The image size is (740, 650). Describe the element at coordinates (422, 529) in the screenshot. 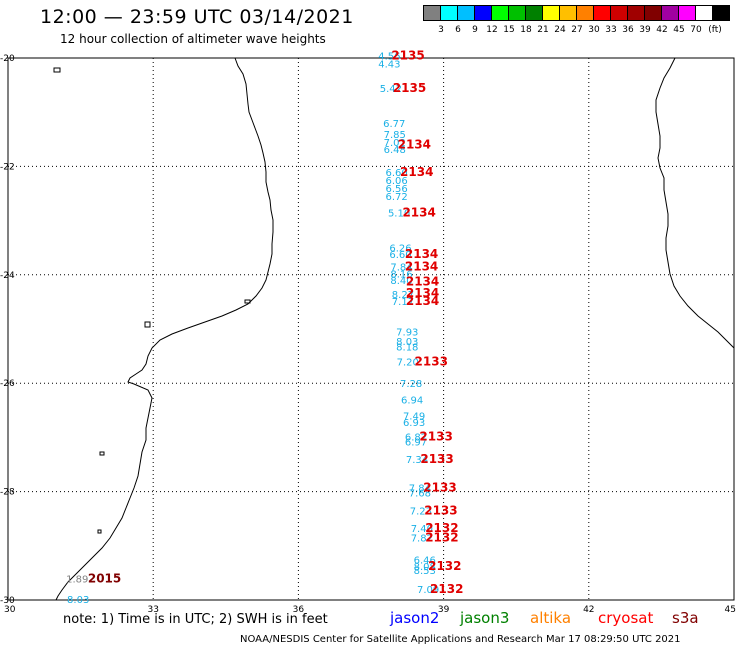

I see `wave-height-value: 7.40` at that location.